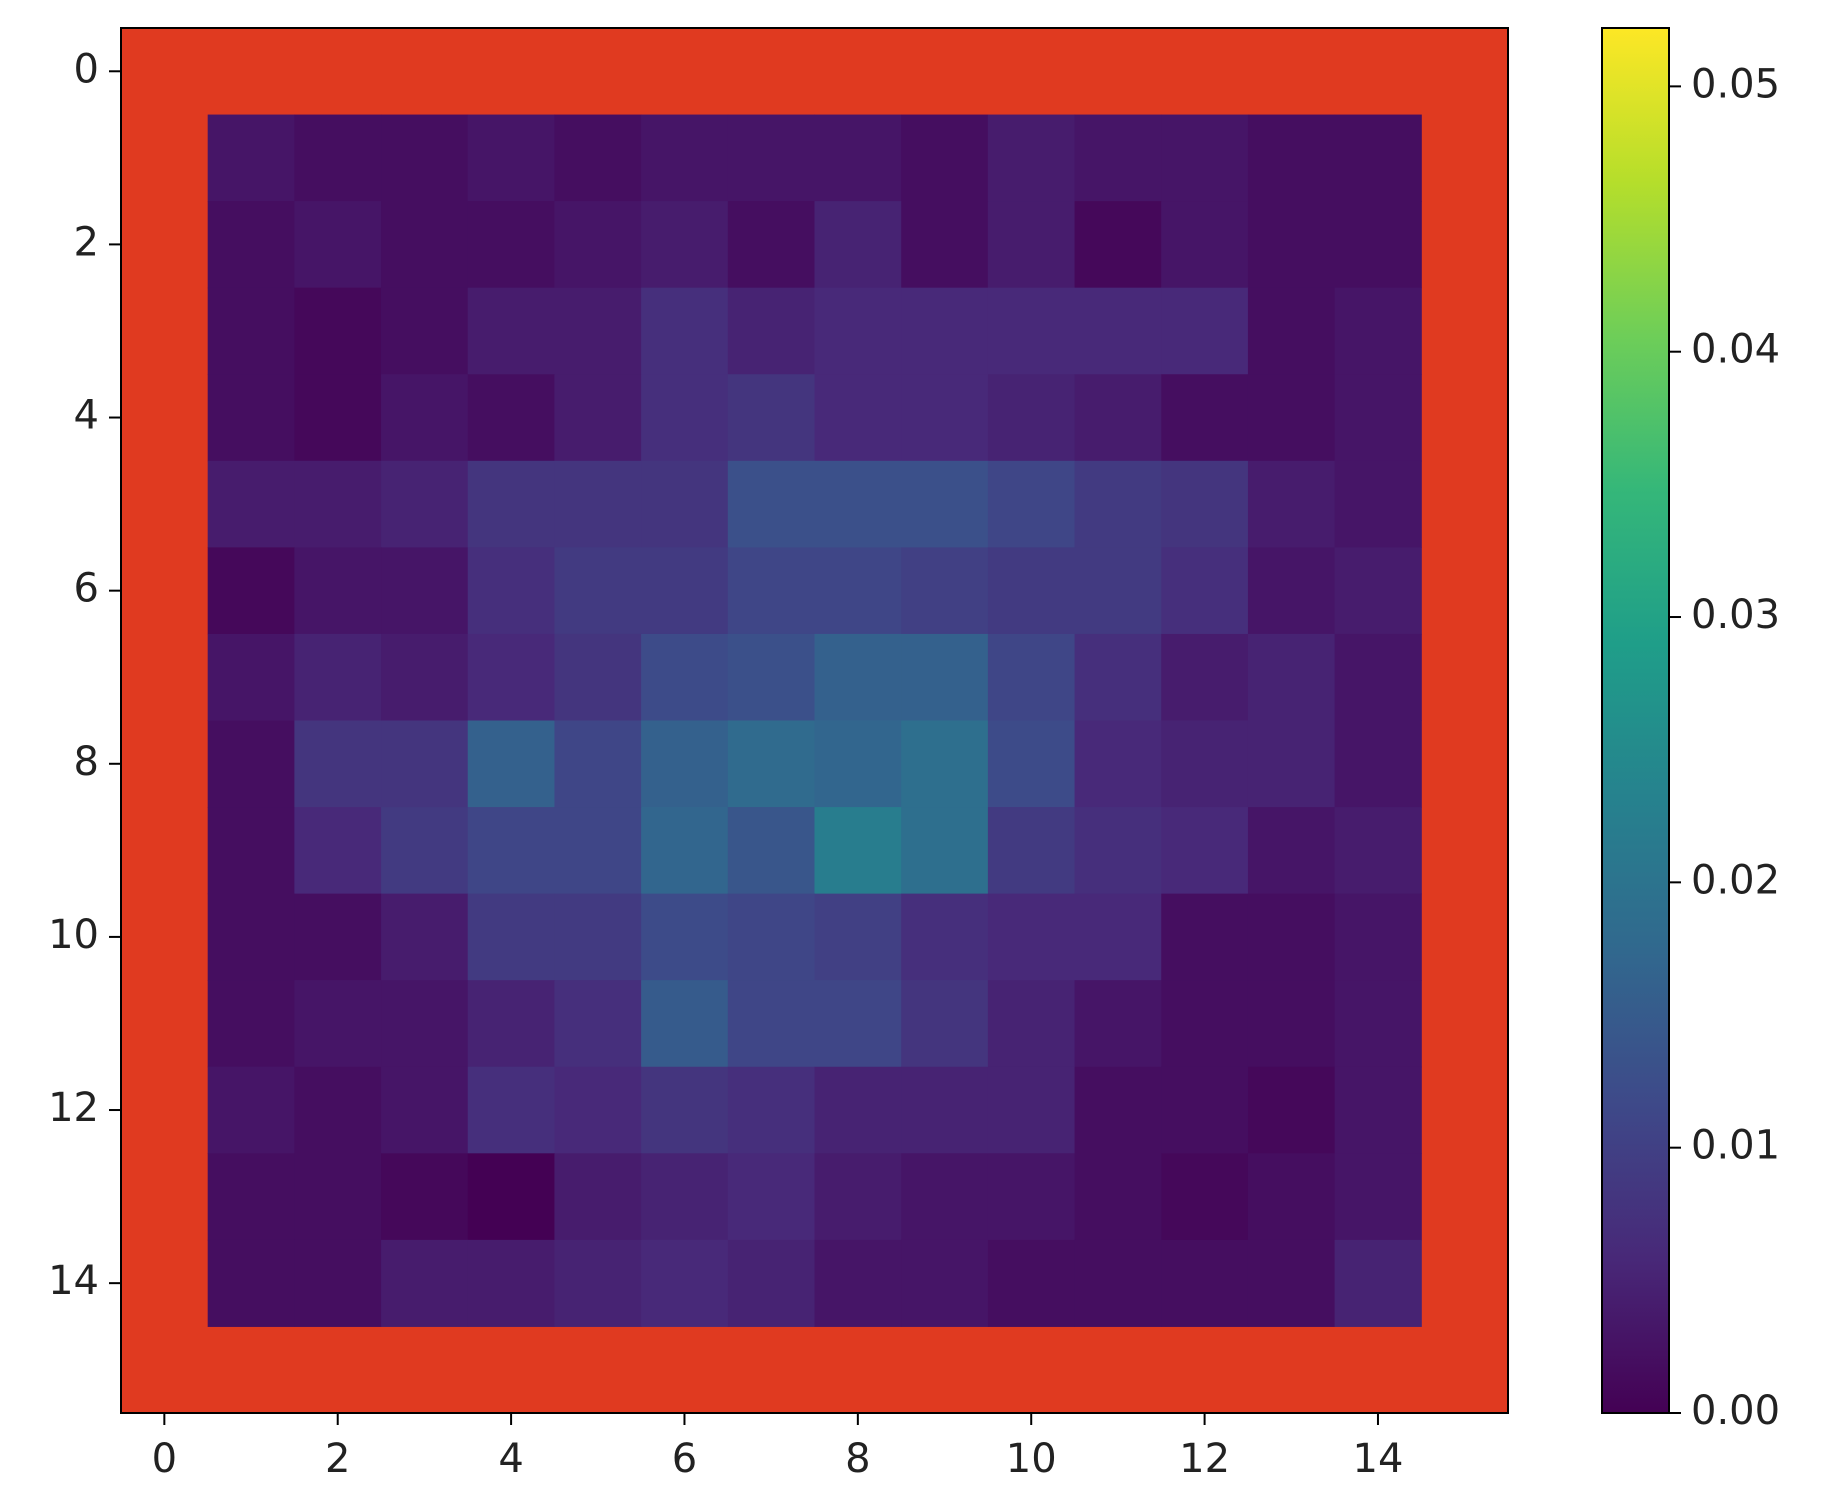  I want to click on colorbar-tick-label: 0.02, so click(1735, 880).